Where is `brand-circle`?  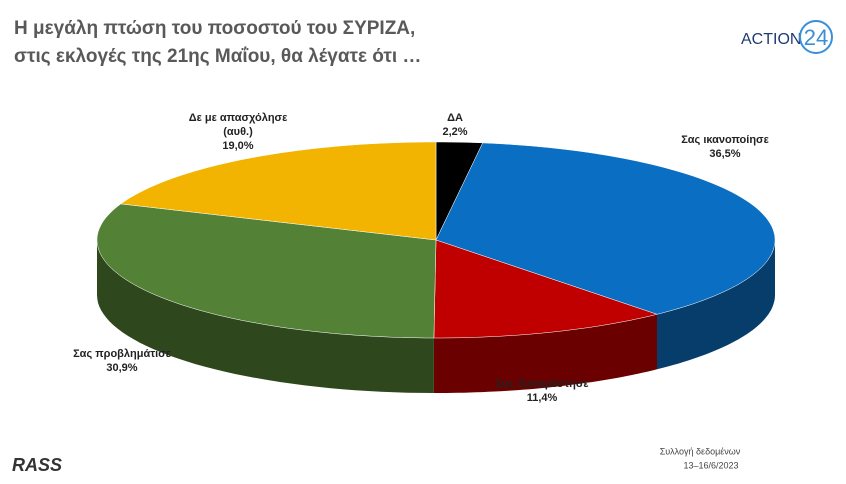 brand-circle is located at coordinates (816, 37).